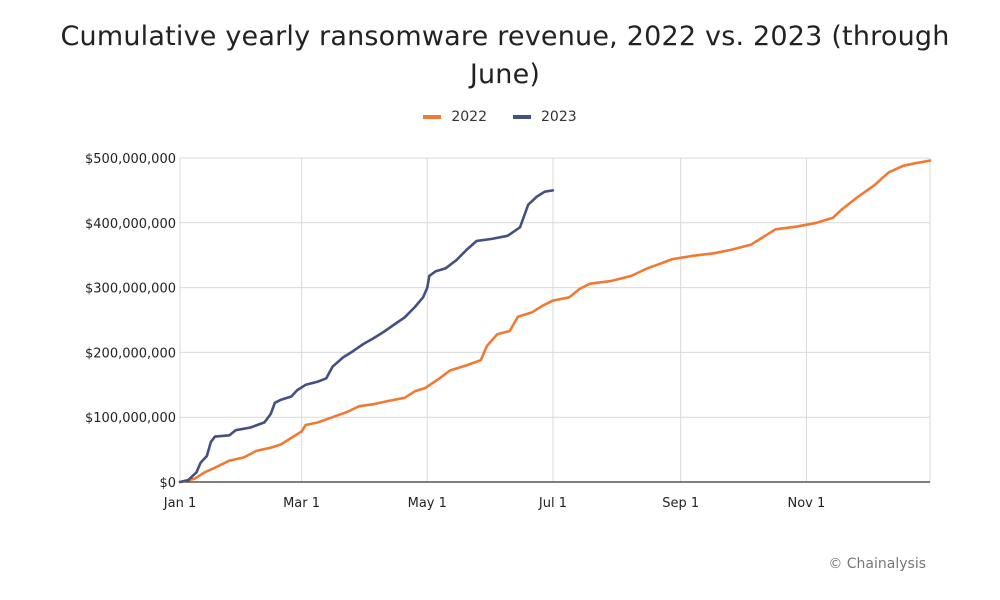  Describe the element at coordinates (680, 503) in the screenshot. I see `x-tick-label: Sep 1` at that location.